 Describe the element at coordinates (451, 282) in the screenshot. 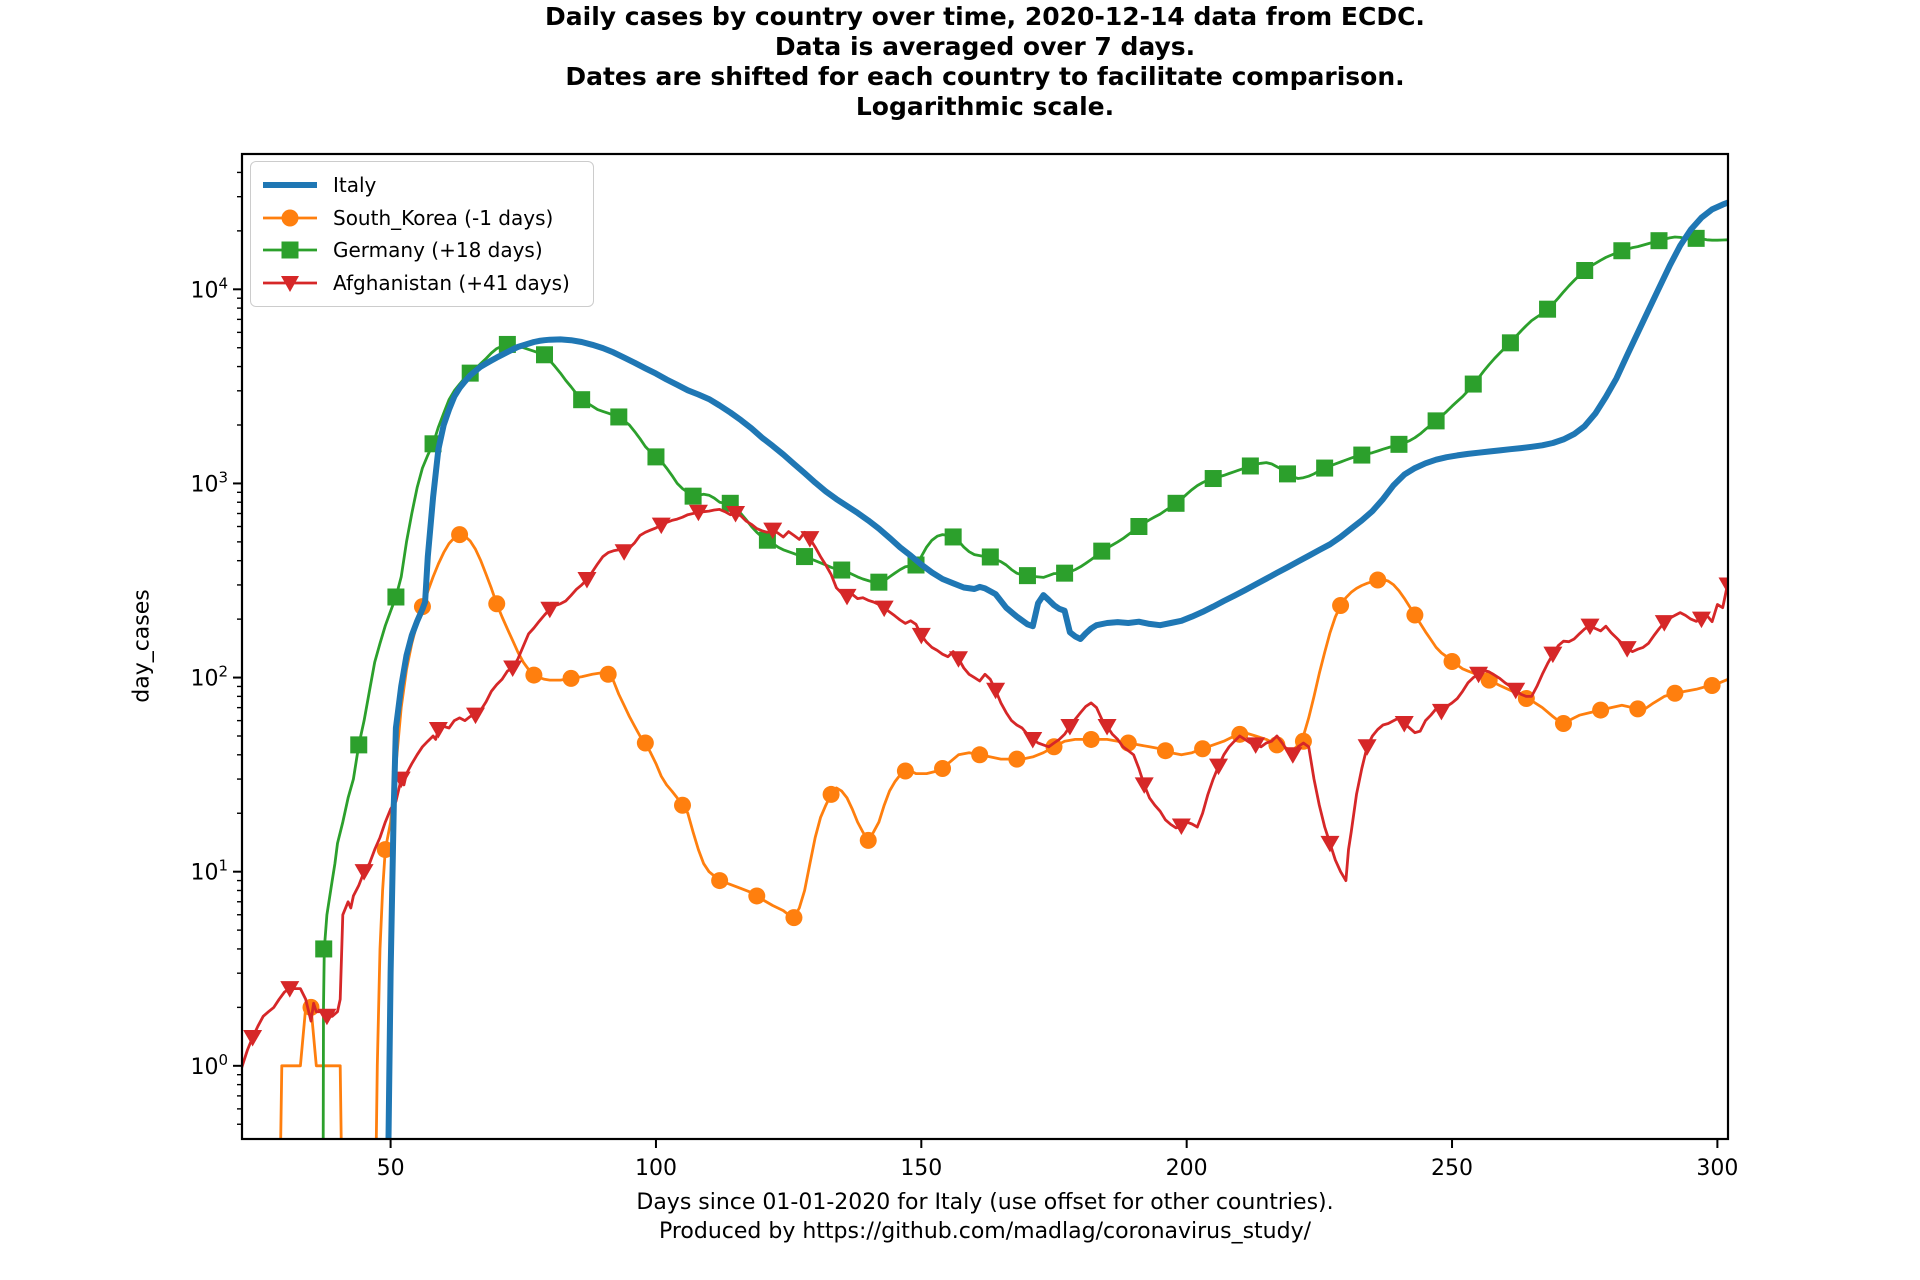

I see `legend-label: Afghanistan (+41 days)` at that location.